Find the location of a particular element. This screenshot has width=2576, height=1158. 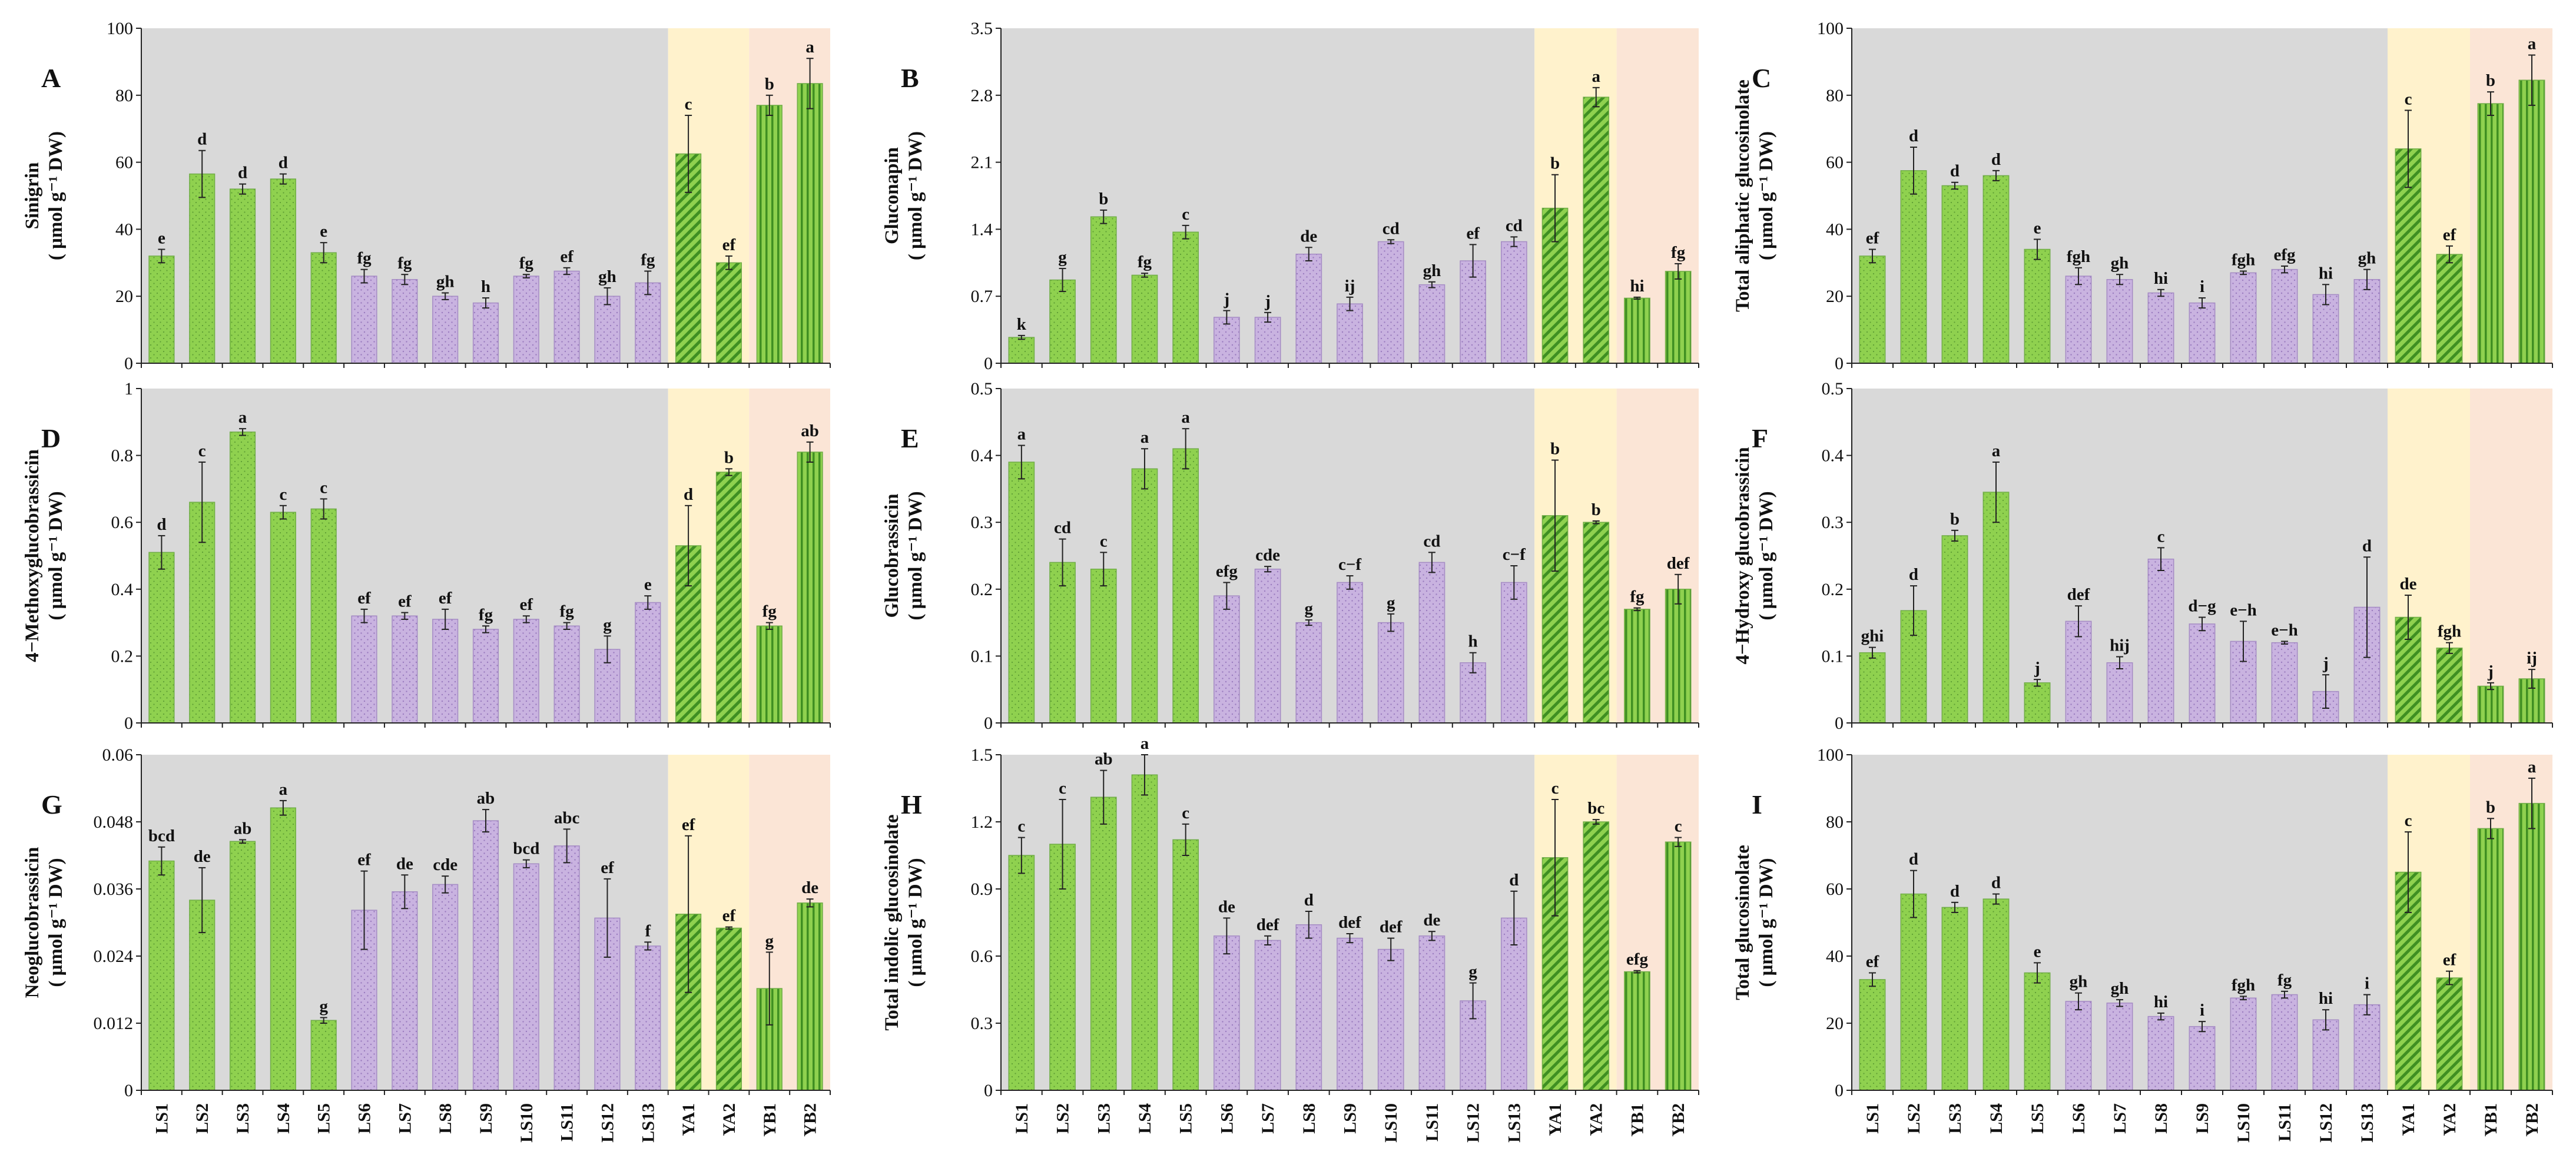

x-category-label: LS5 is located at coordinates (324, 1118).